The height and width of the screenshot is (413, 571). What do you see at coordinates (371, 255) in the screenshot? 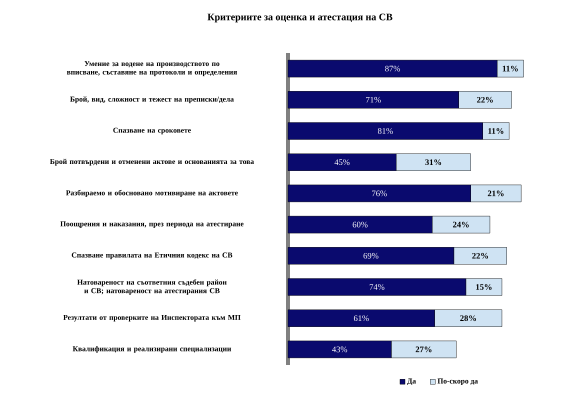
I see `data-label: 69%` at bounding box center [371, 255].